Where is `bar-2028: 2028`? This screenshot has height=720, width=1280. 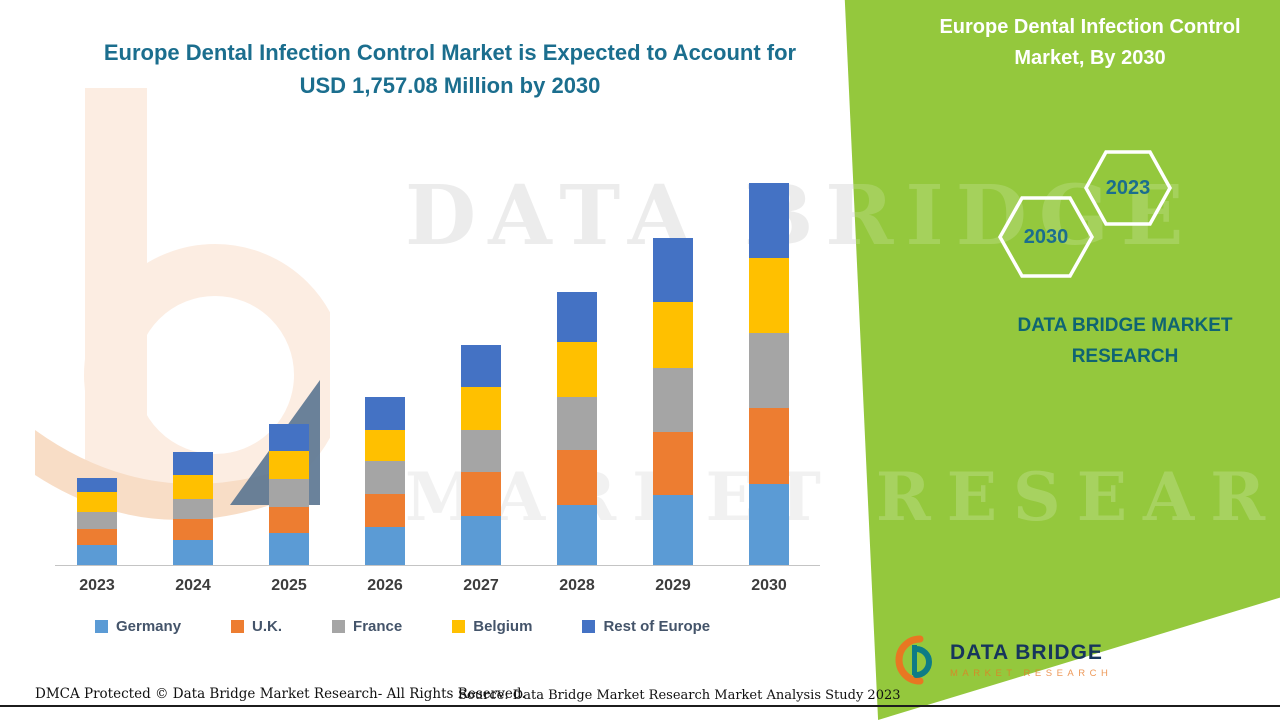 bar-2028: 2028 is located at coordinates (577, 443).